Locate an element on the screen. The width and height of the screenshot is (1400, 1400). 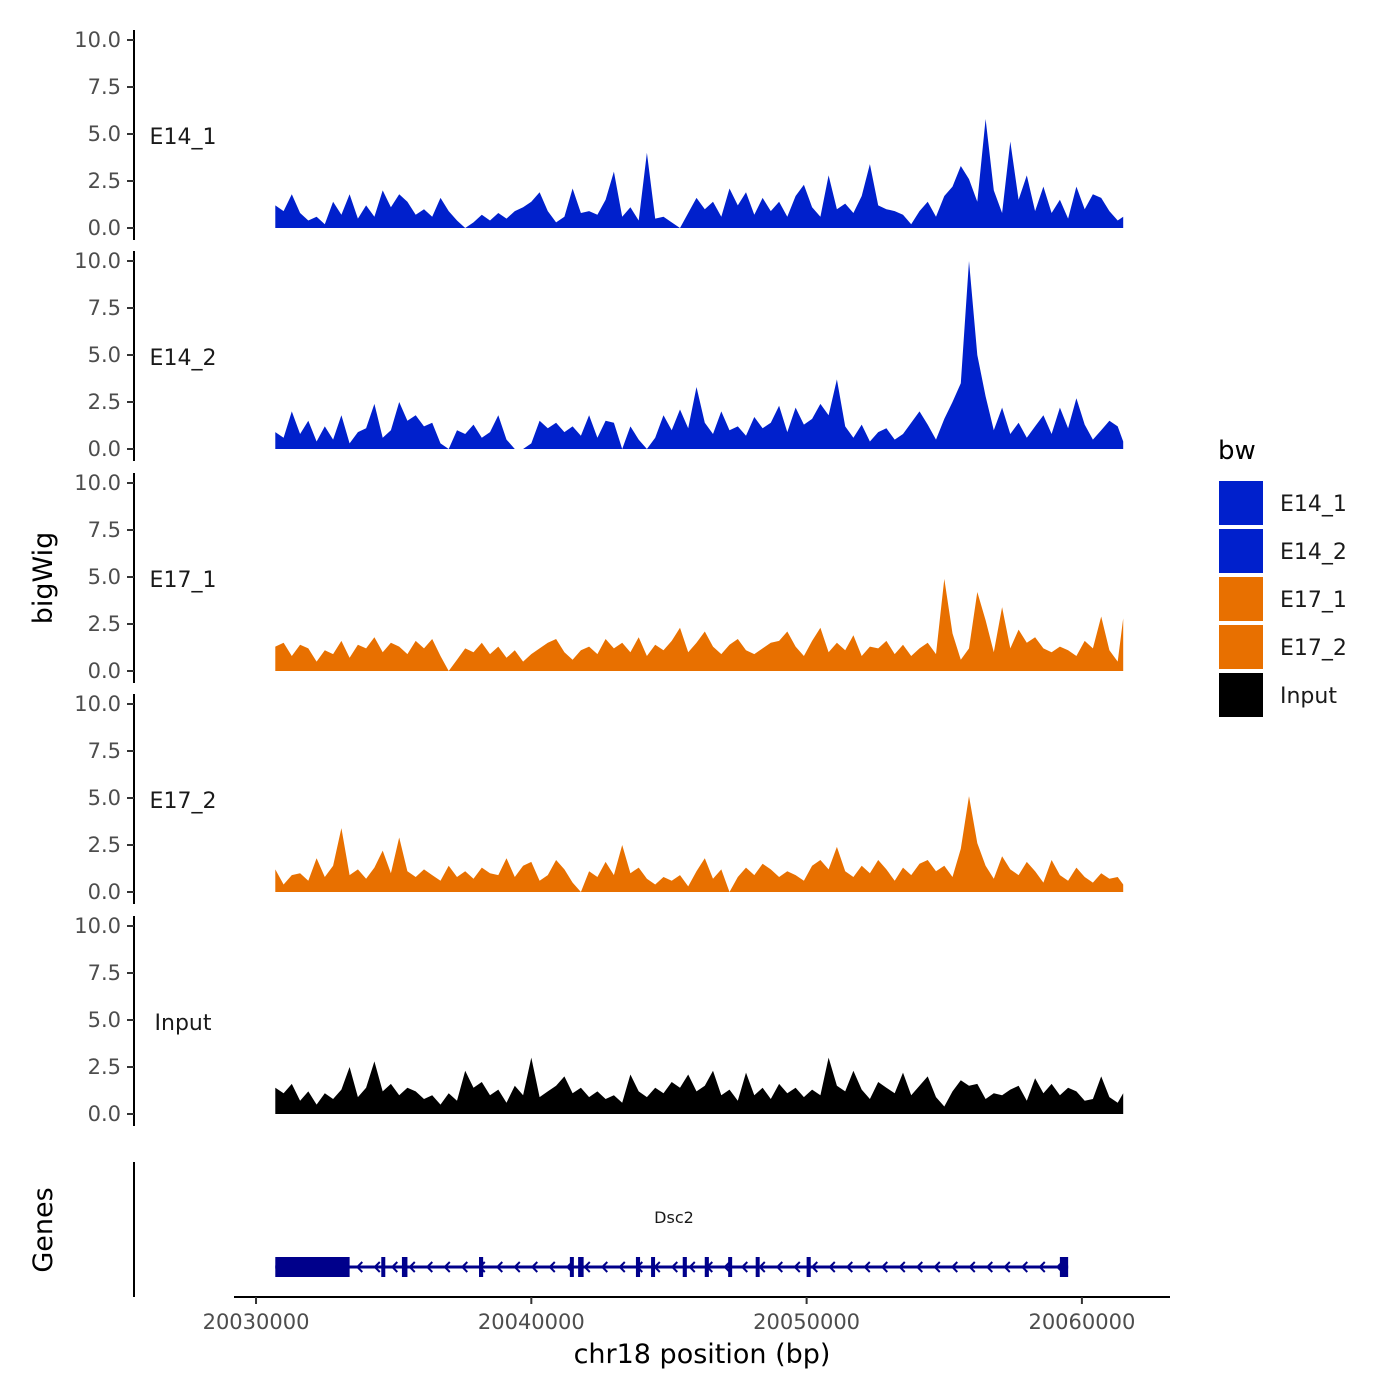
legend-title: bw is located at coordinates (1237, 451).